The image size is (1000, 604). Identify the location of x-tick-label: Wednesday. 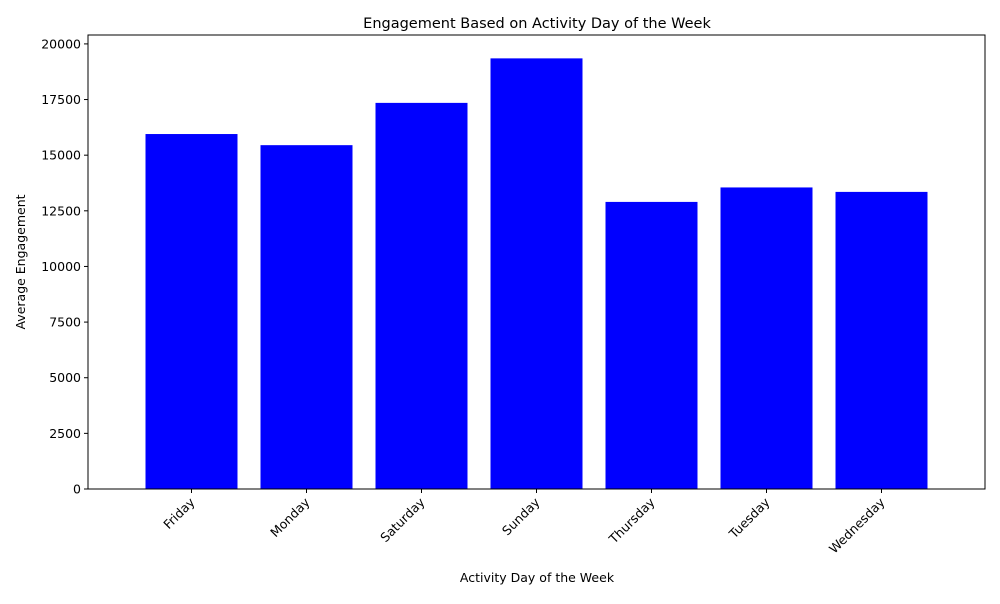
(857, 525).